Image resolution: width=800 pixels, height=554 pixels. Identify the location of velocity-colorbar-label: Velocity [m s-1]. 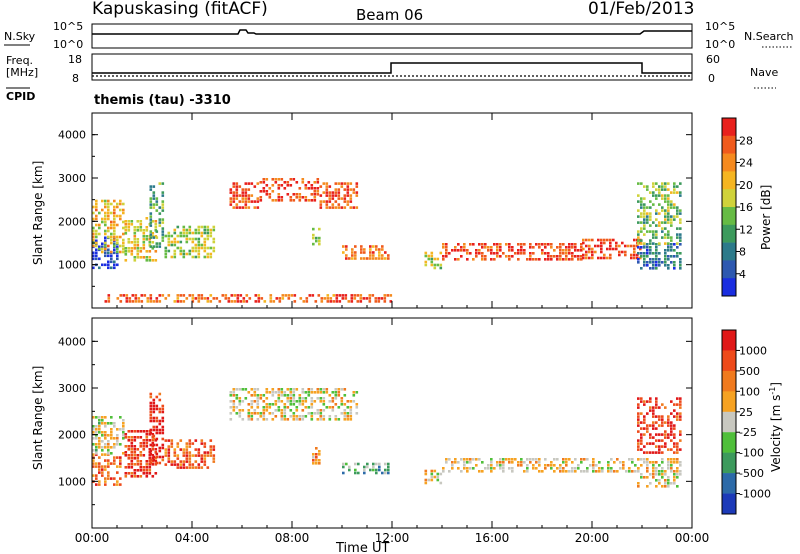
(775, 427).